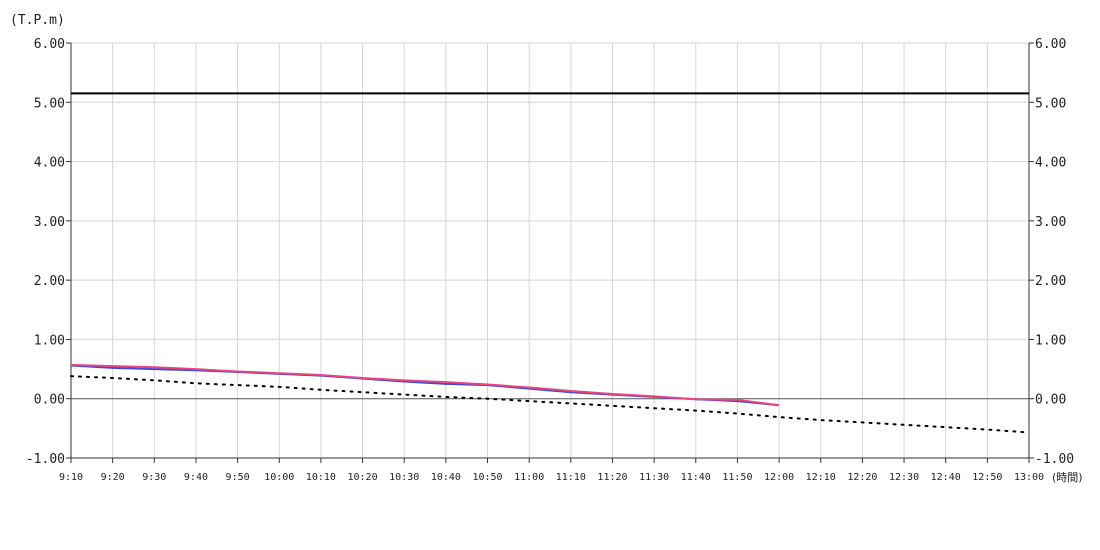  Describe the element at coordinates (321, 477) in the screenshot. I see `x-tick-label: 10:10` at that location.